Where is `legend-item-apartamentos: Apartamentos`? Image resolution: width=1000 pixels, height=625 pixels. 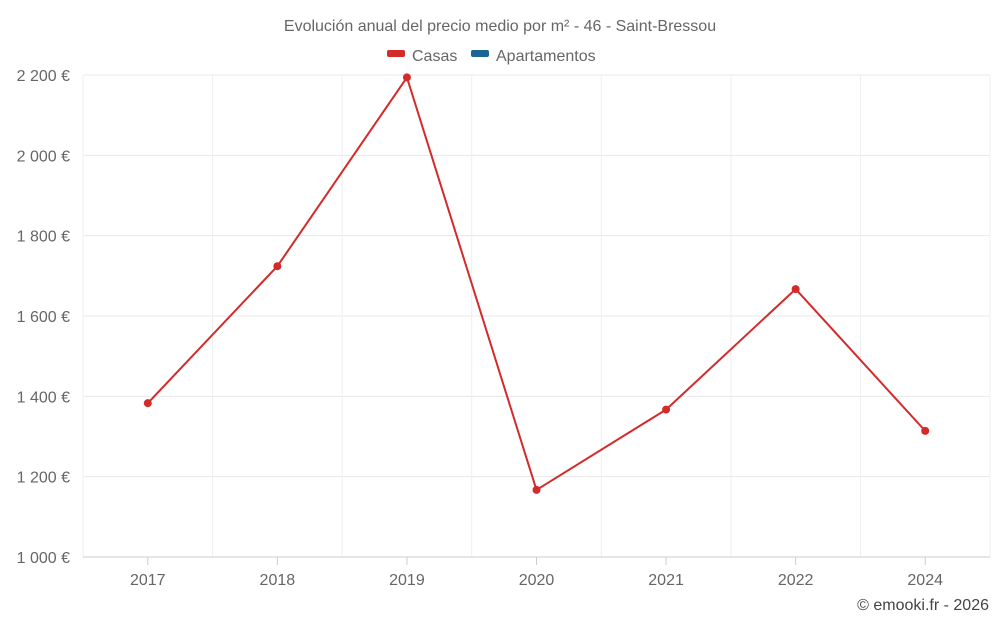
legend-item-apartamentos: Apartamentos is located at coordinates (533, 56).